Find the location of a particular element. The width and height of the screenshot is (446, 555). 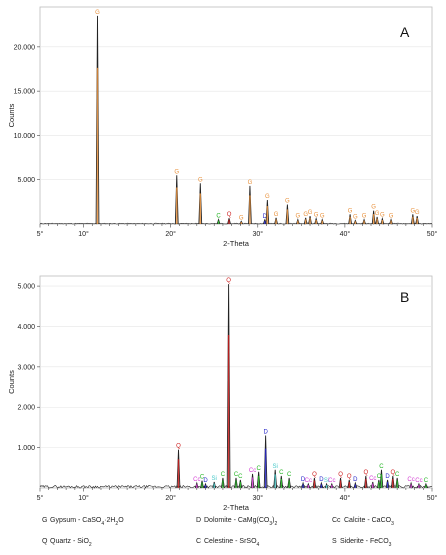

pattern-baseline is located at coordinates (236, 223).